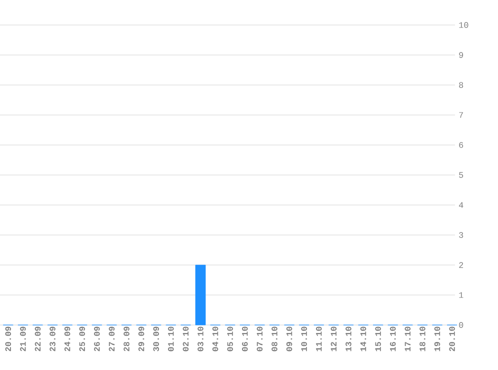 Image resolution: width=498 pixels, height=370 pixels. What do you see at coordinates (378, 339) in the screenshot?
I see `x-tick-label: 15.10` at bounding box center [378, 339].